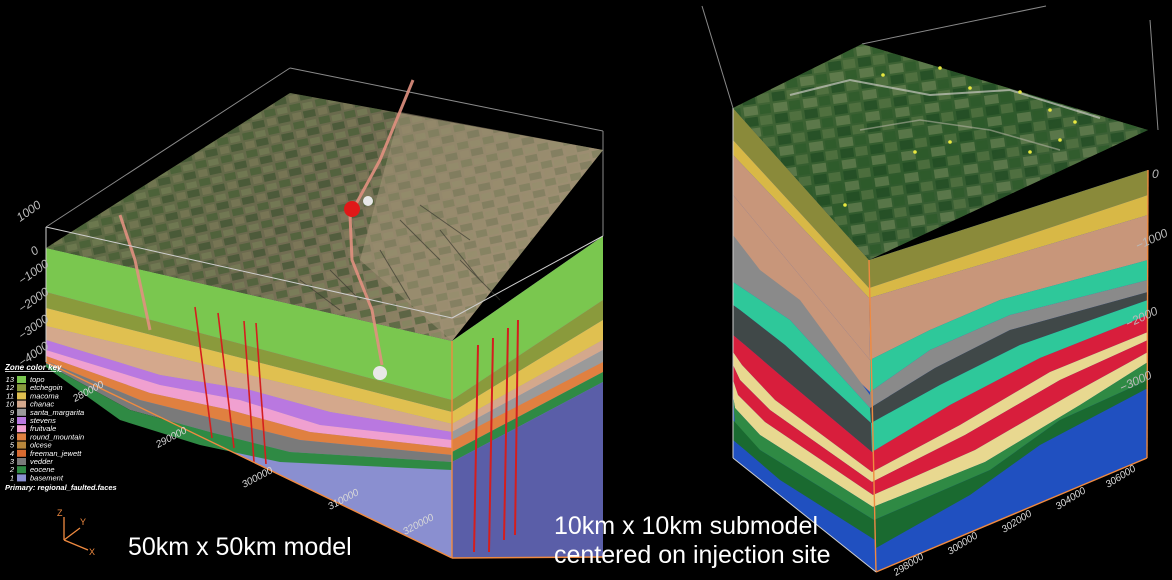  Describe the element at coordinates (41, 445) in the screenshot. I see `zone-key-name: olcese` at that location.